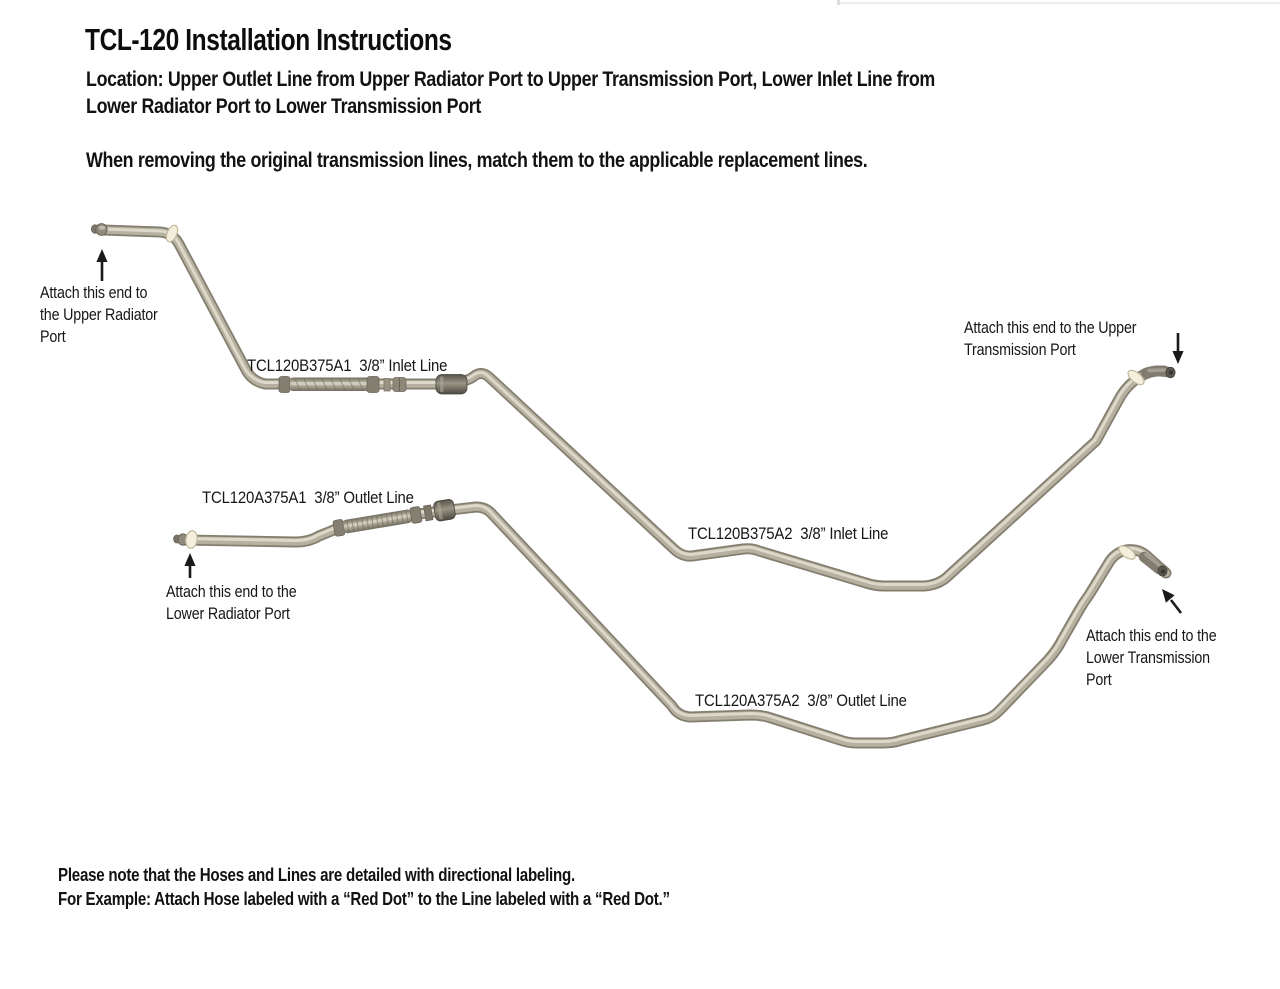  What do you see at coordinates (228, 613) in the screenshot?
I see `annotation-line: Lower Radiator Port` at bounding box center [228, 613].